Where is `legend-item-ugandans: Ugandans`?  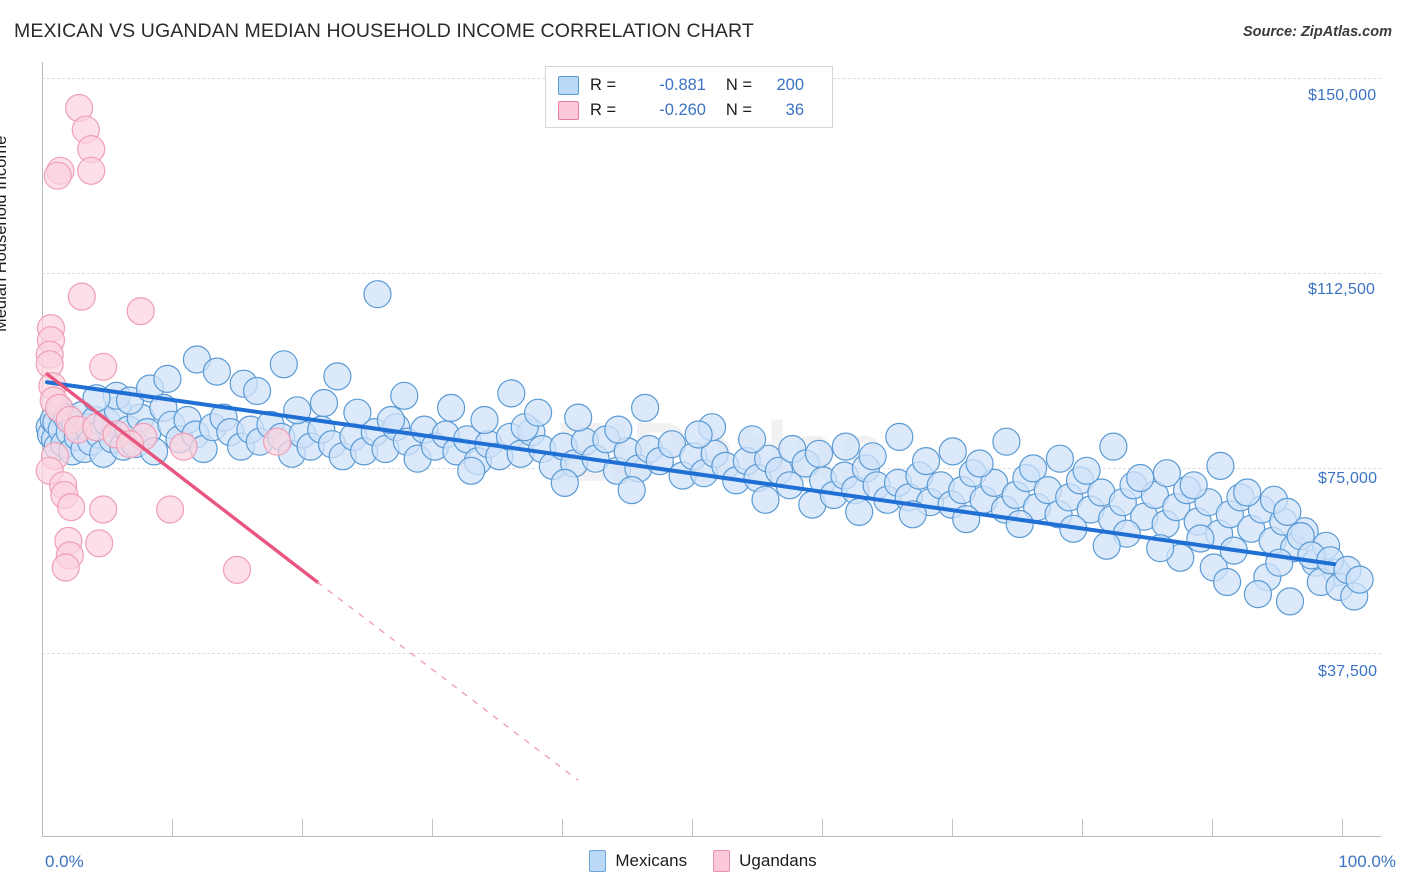 legend-item-ugandans: Ugandans is located at coordinates (765, 861).